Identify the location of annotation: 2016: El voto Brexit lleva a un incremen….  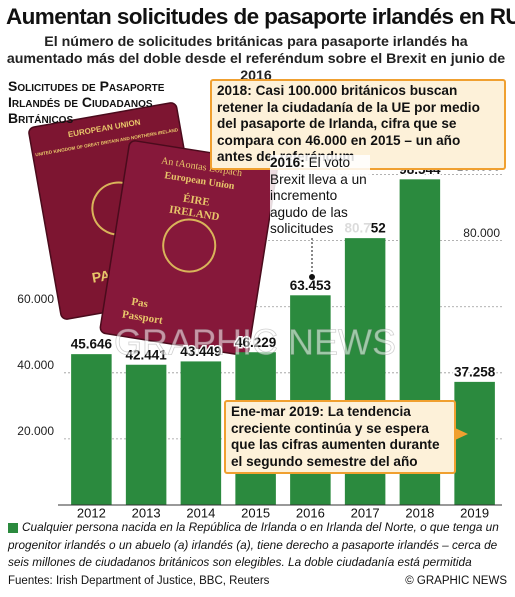
(320, 196).